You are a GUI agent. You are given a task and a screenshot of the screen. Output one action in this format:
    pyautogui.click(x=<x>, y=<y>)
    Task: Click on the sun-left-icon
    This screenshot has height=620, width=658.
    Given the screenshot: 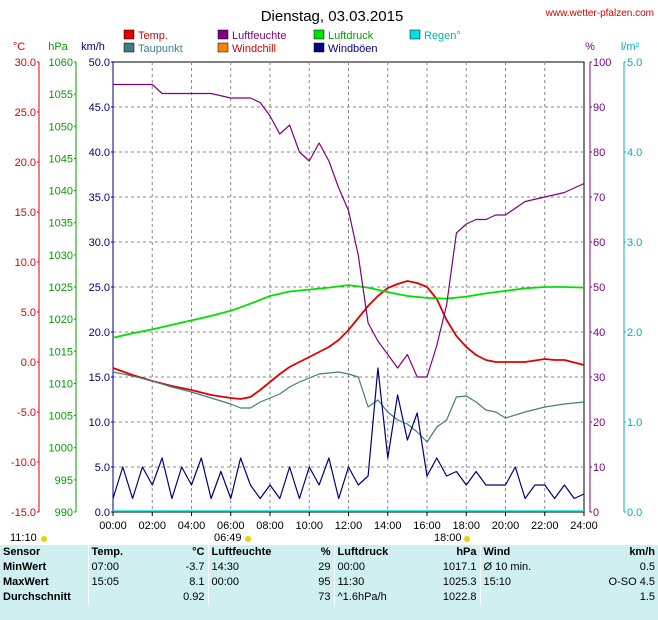 What is the action you would take?
    pyautogui.click(x=44, y=539)
    